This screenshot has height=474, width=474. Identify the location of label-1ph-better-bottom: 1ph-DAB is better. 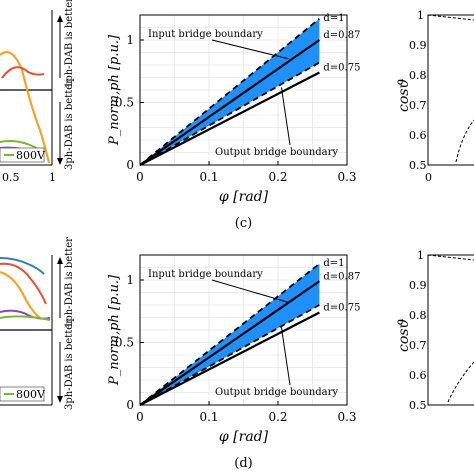
(69, 282).